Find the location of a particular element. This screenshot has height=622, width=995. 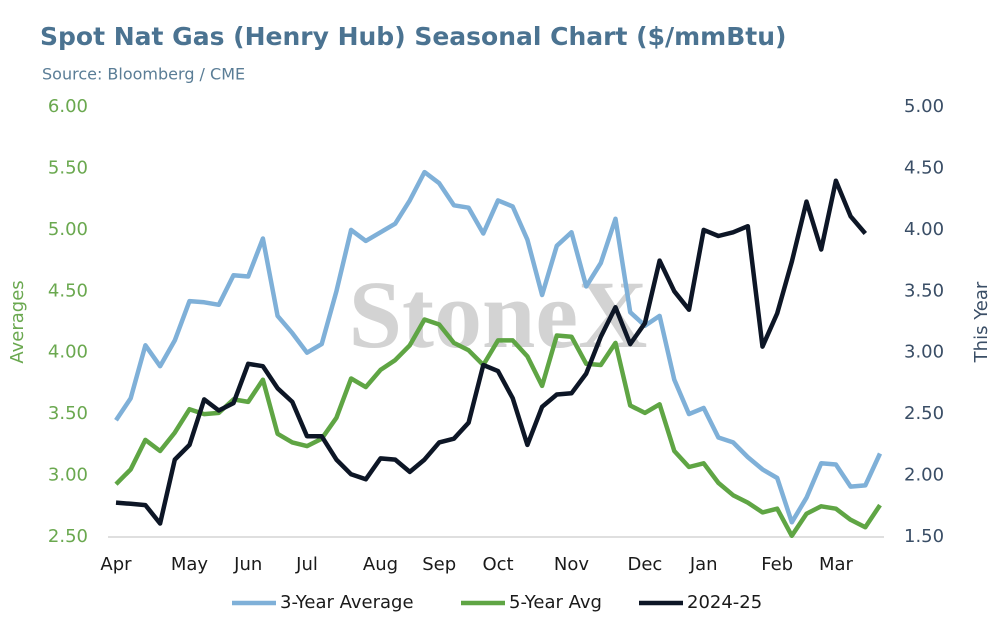

x-tick-label: Jun is located at coordinates (247, 564).